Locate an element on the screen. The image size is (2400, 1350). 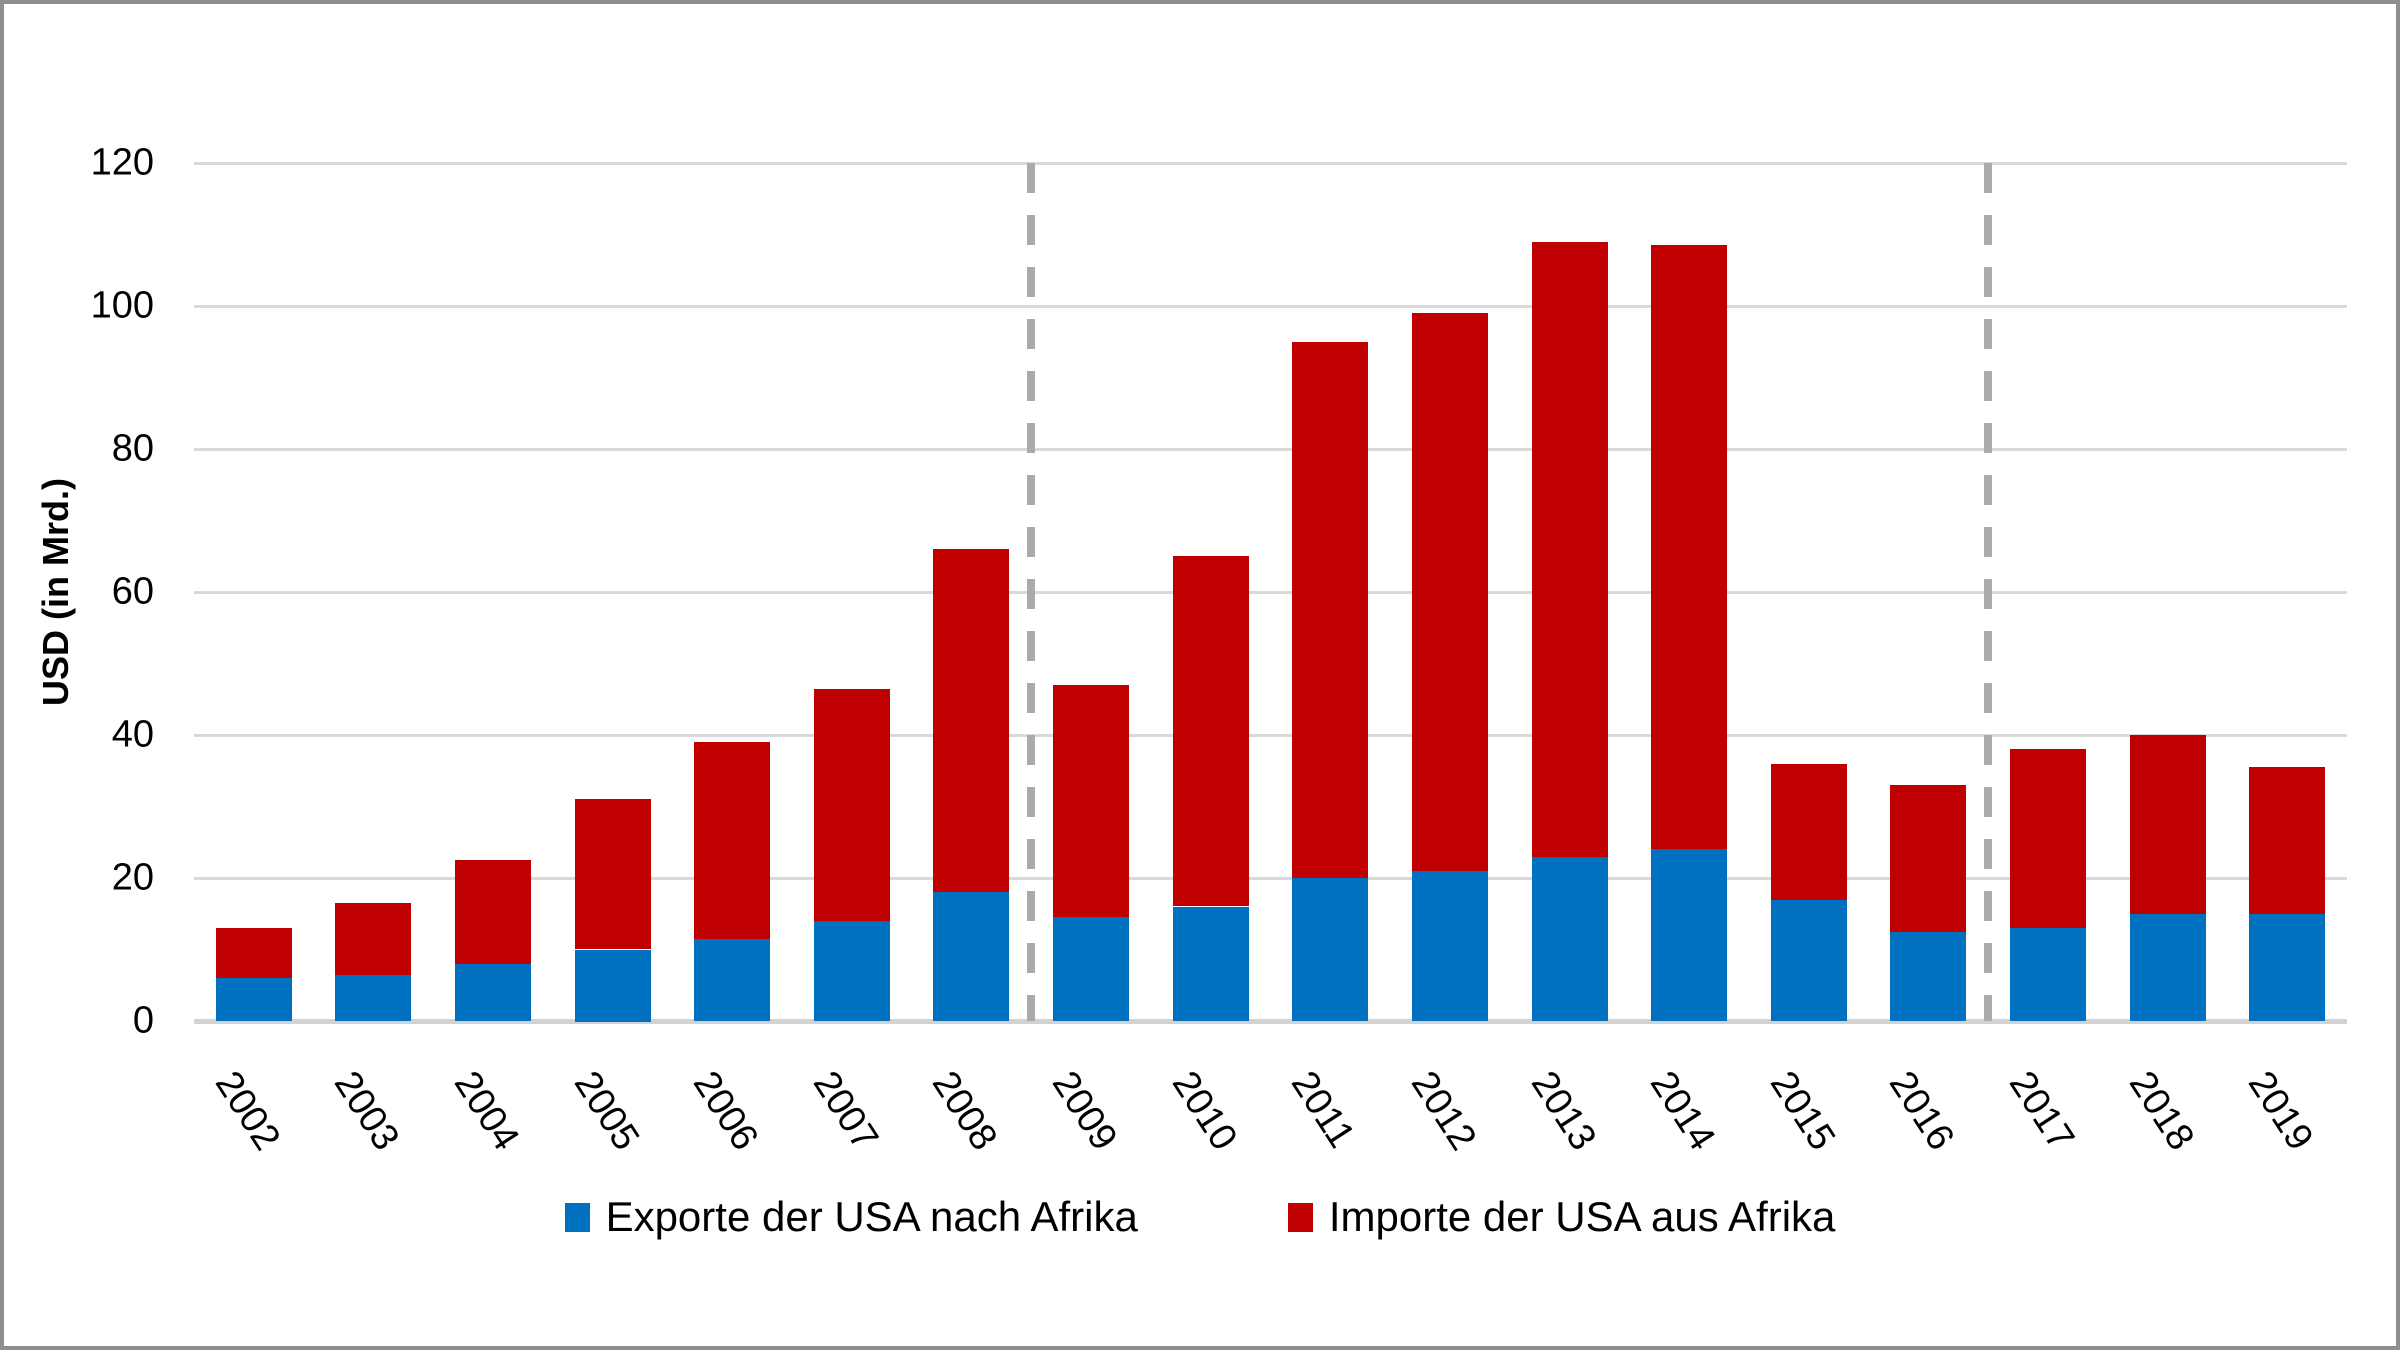
bar-segment-2009-imports is located at coordinates (1091, 801).